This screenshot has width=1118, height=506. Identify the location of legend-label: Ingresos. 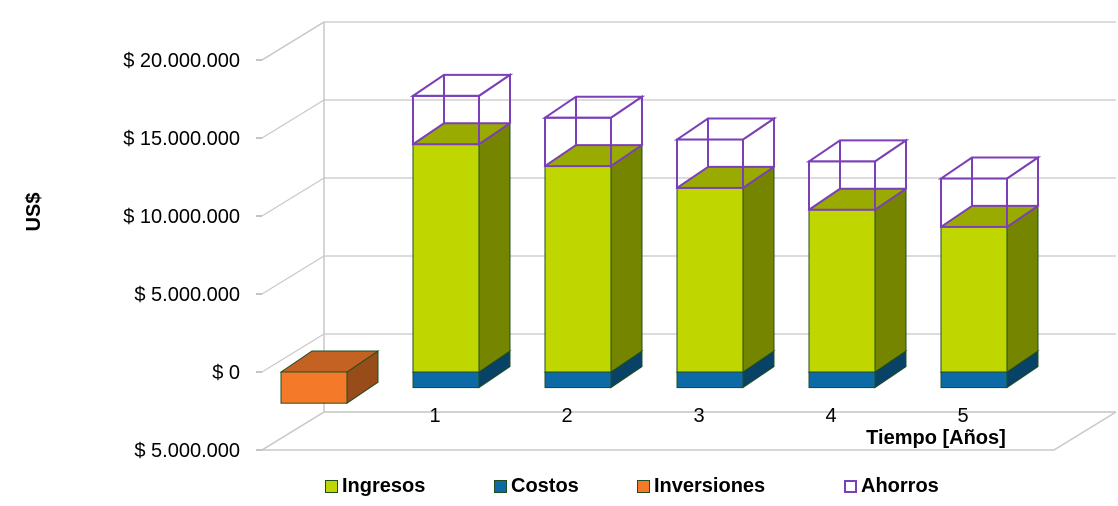
(384, 486).